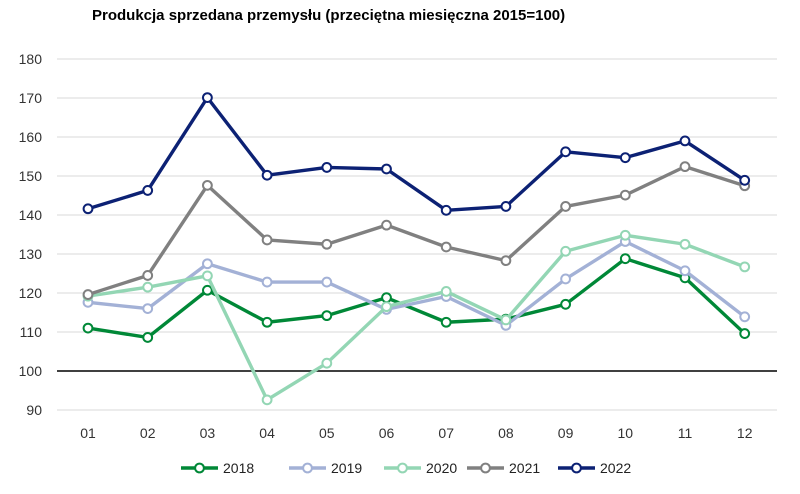  What do you see at coordinates (506, 433) in the screenshot?
I see `x-tick-label: 08` at bounding box center [506, 433].